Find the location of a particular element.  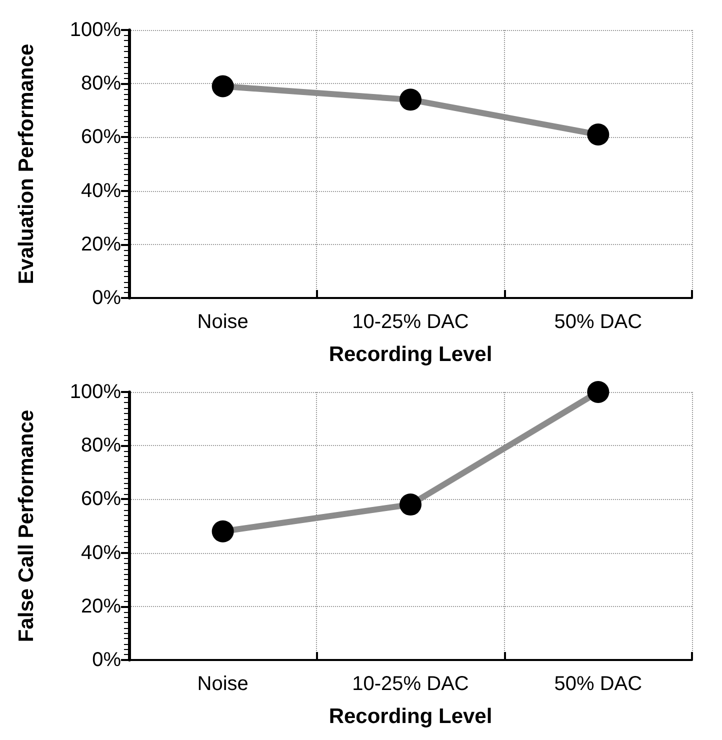

y-axis-title: Evaluation Performance is located at coordinates (26, 164).